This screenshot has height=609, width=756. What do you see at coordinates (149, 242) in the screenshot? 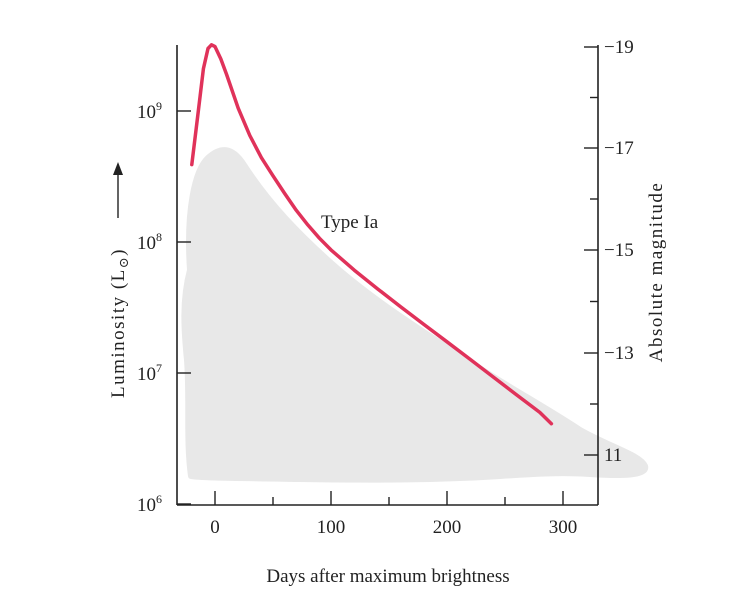
I see `y-tick-label: 10⁸` at bounding box center [149, 242].